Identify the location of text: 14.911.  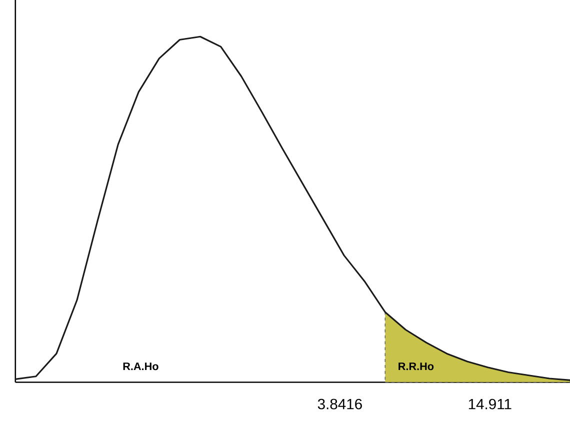
(490, 404).